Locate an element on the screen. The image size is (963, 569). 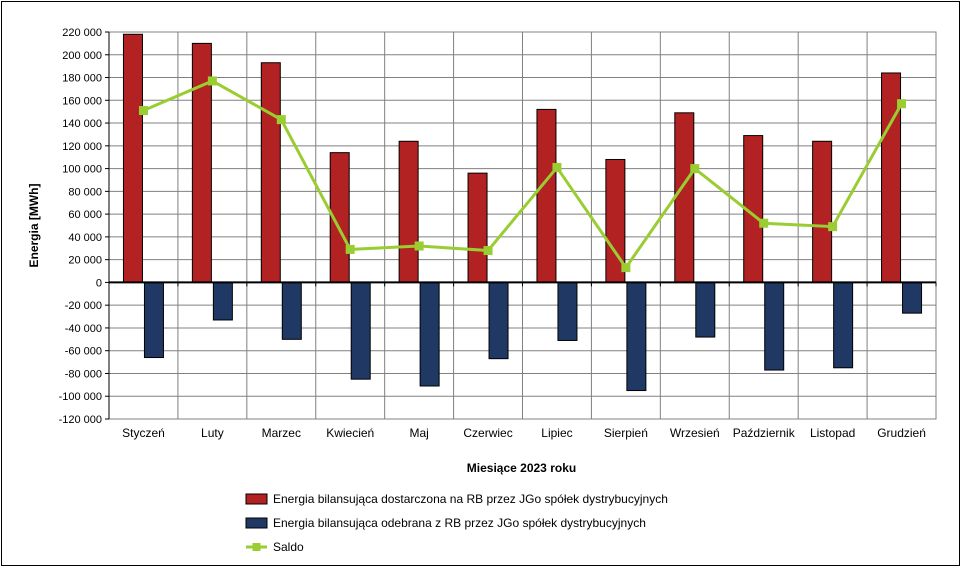
x-tick-label: Kwiecień is located at coordinates (350, 433).